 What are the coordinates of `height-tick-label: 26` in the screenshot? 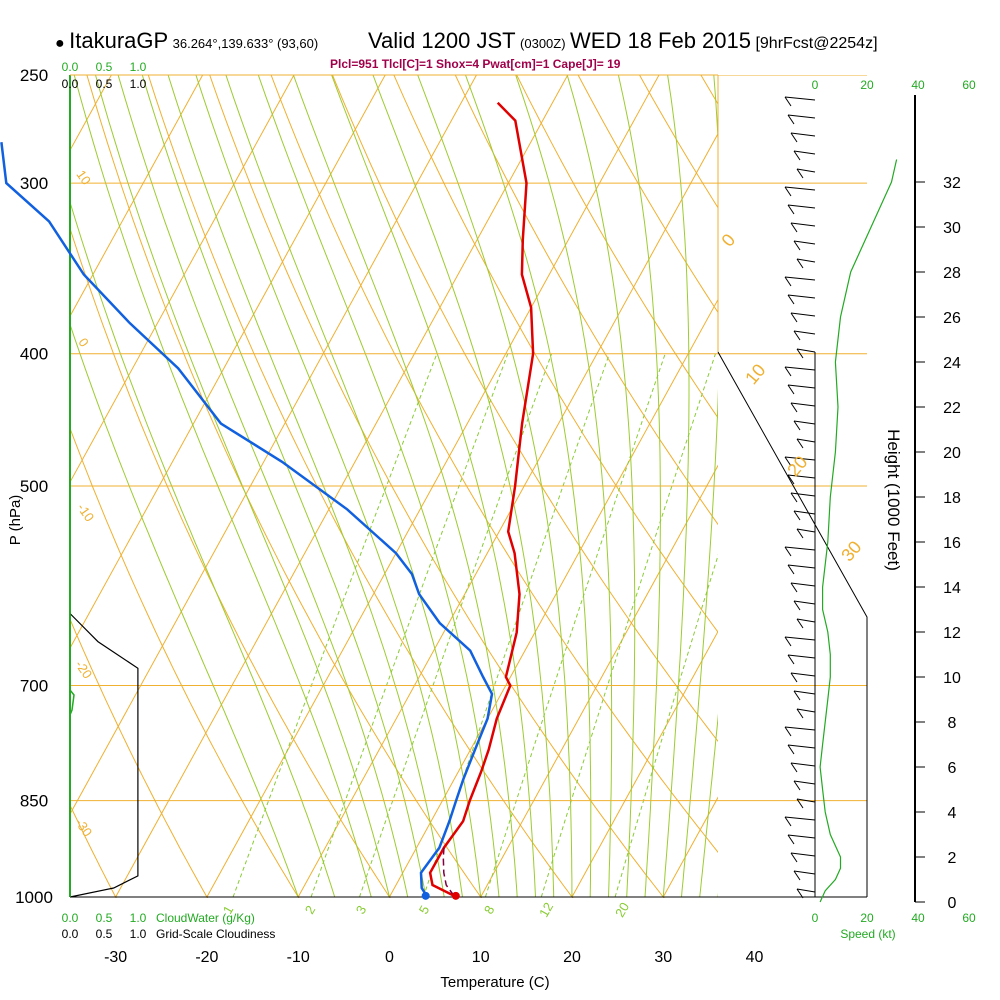 It's located at (952, 318).